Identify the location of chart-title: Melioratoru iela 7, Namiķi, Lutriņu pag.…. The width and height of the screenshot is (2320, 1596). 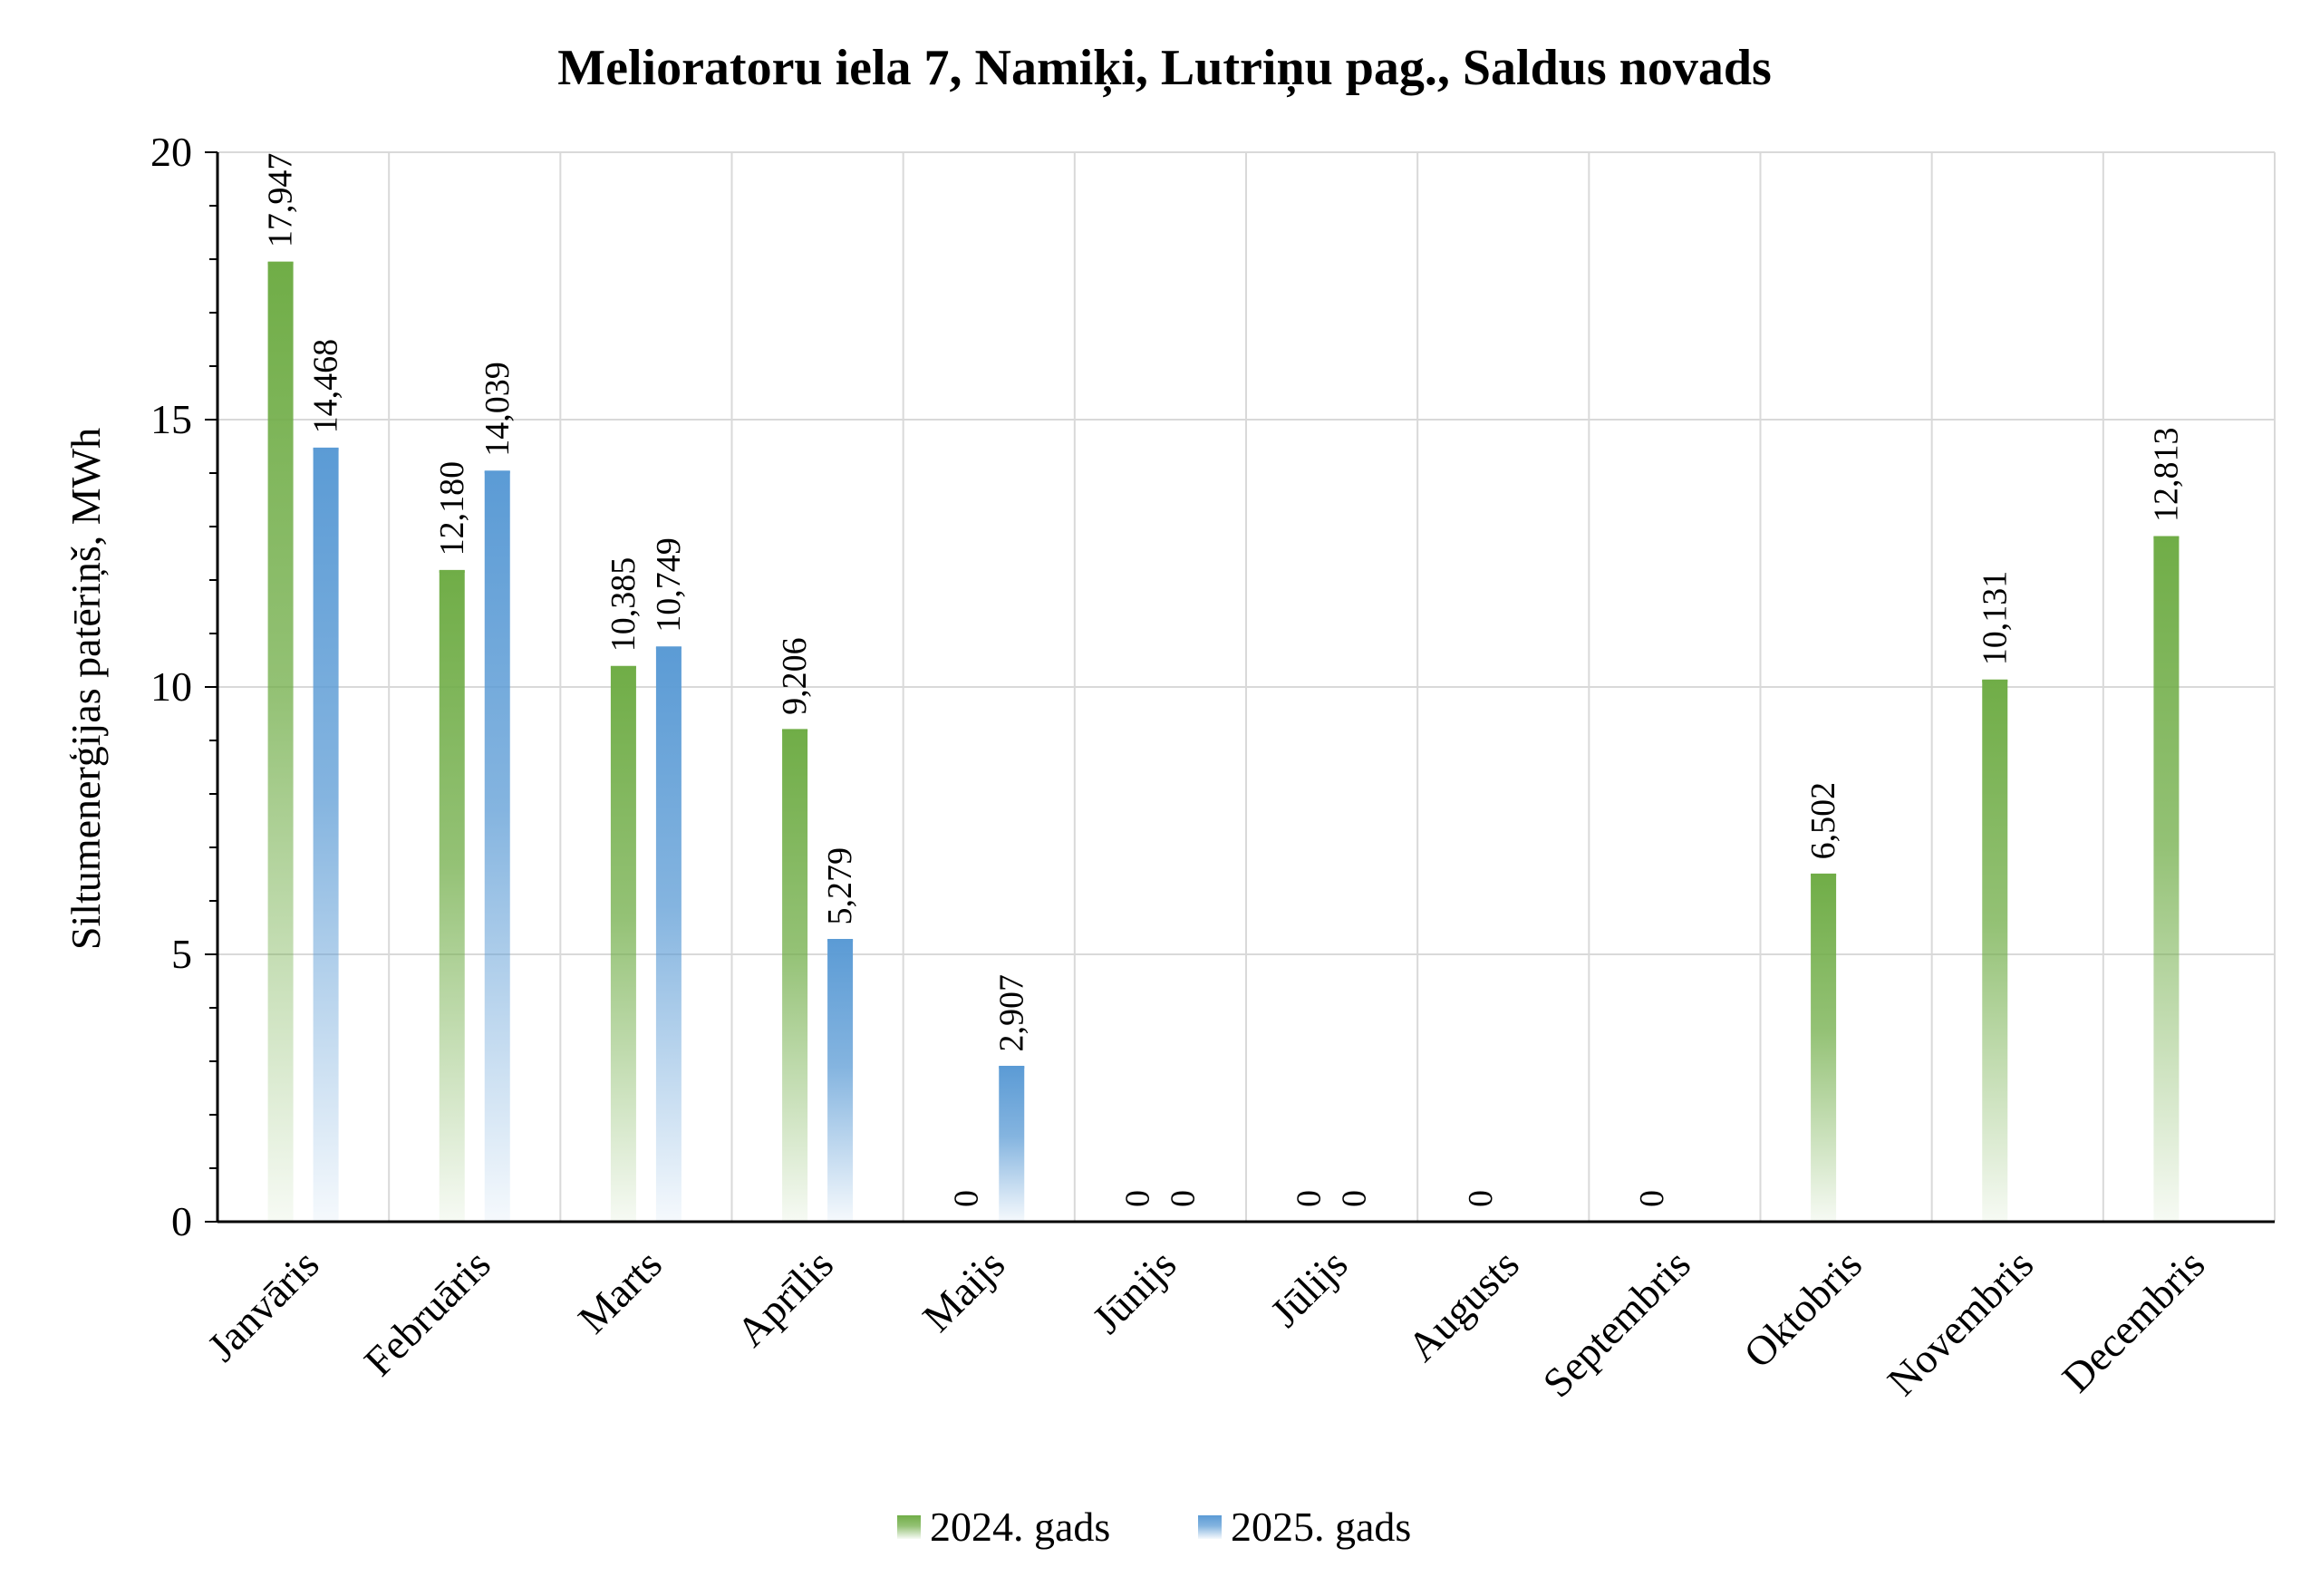
(1164, 69).